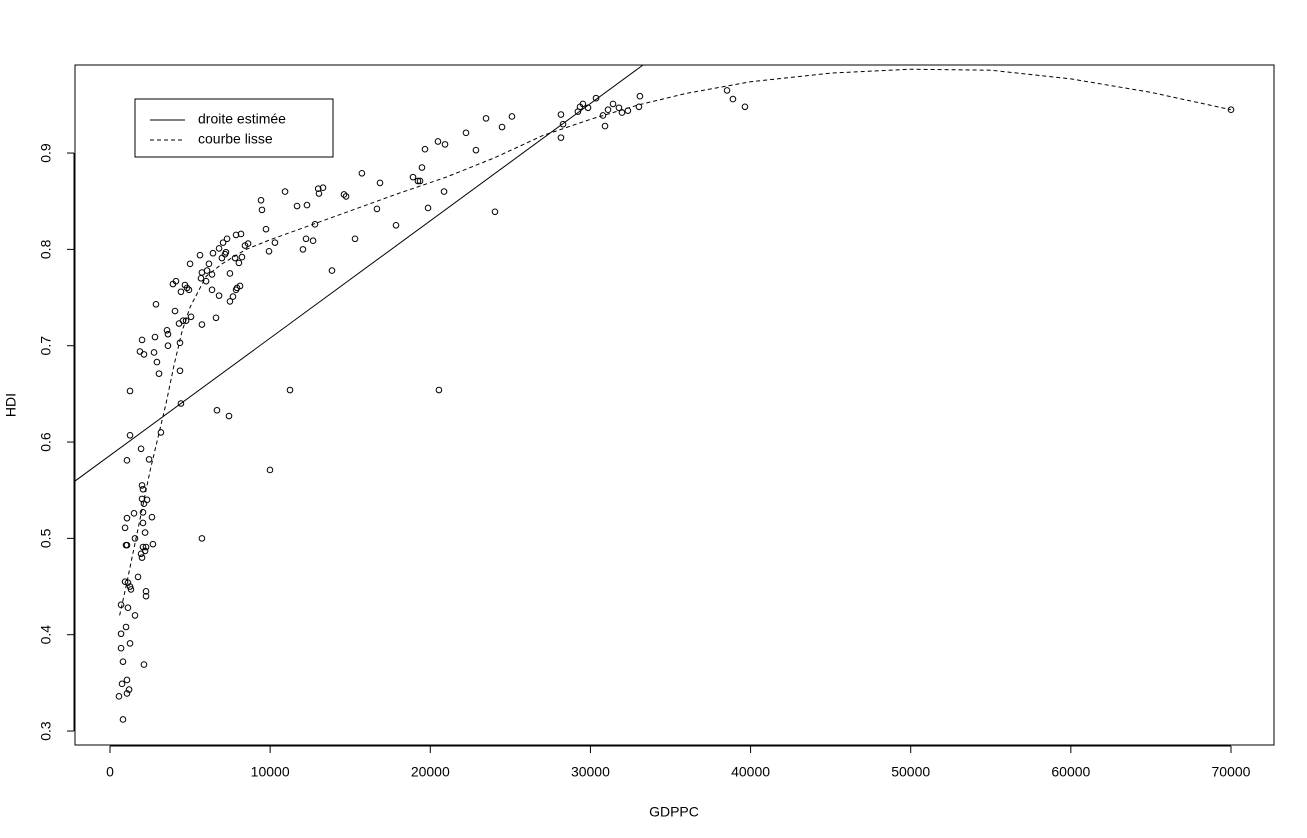  I want to click on x-tick-label: 30000, so click(590, 772).